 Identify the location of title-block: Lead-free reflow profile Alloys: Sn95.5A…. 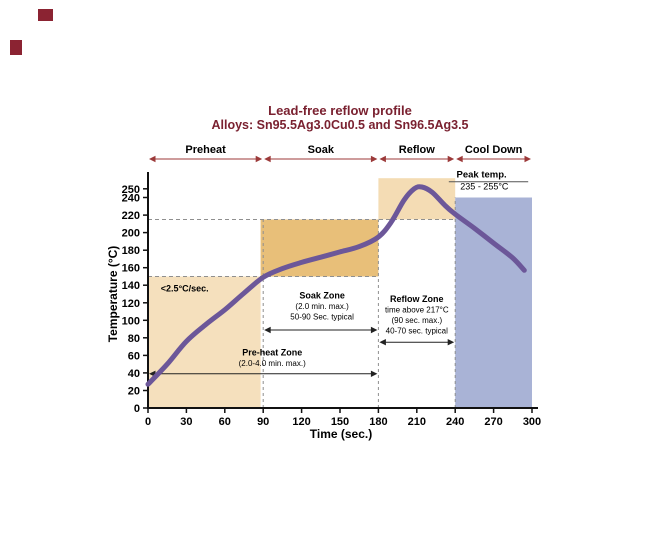
(340, 118).